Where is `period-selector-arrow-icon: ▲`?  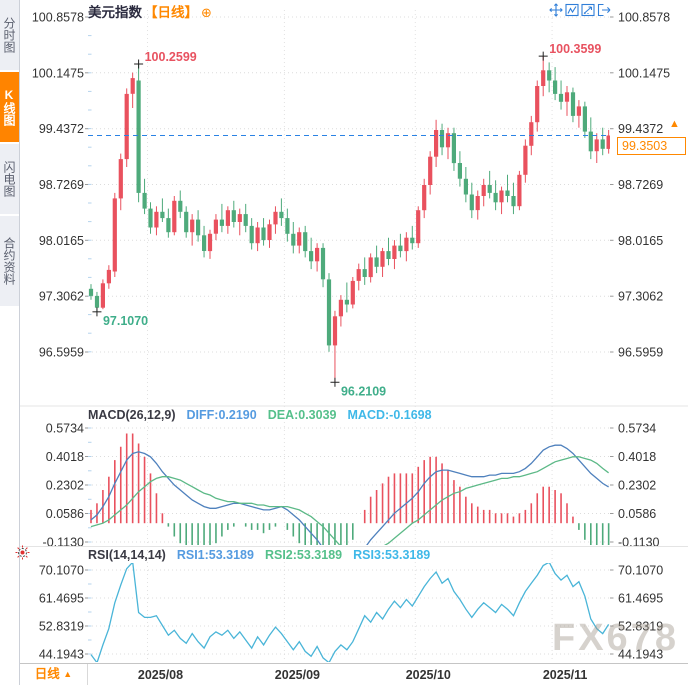 period-selector-arrow-icon: ▲ is located at coordinates (68, 674).